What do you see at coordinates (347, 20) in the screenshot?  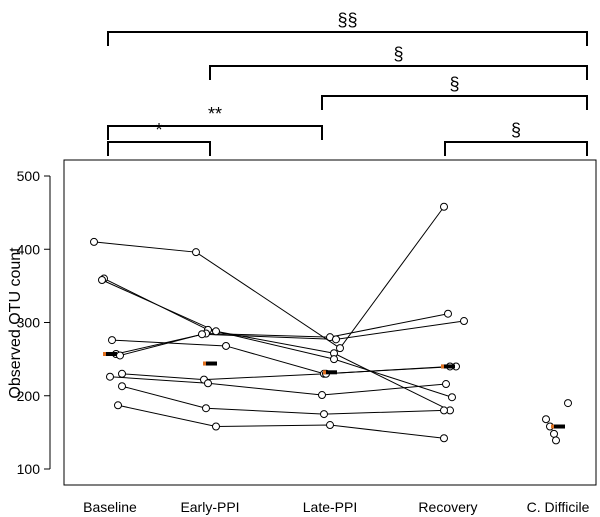 I see `significance-label: §§` at bounding box center [347, 20].